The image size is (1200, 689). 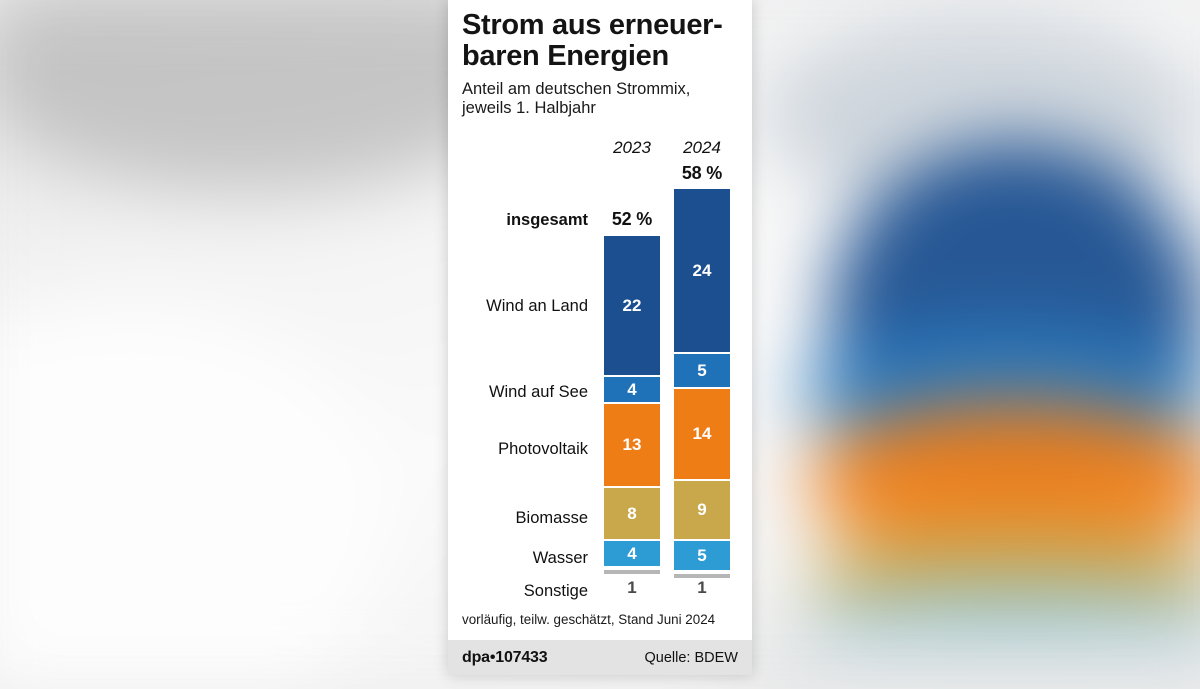 I want to click on segment-biomasse-2024: 9, so click(x=702, y=510).